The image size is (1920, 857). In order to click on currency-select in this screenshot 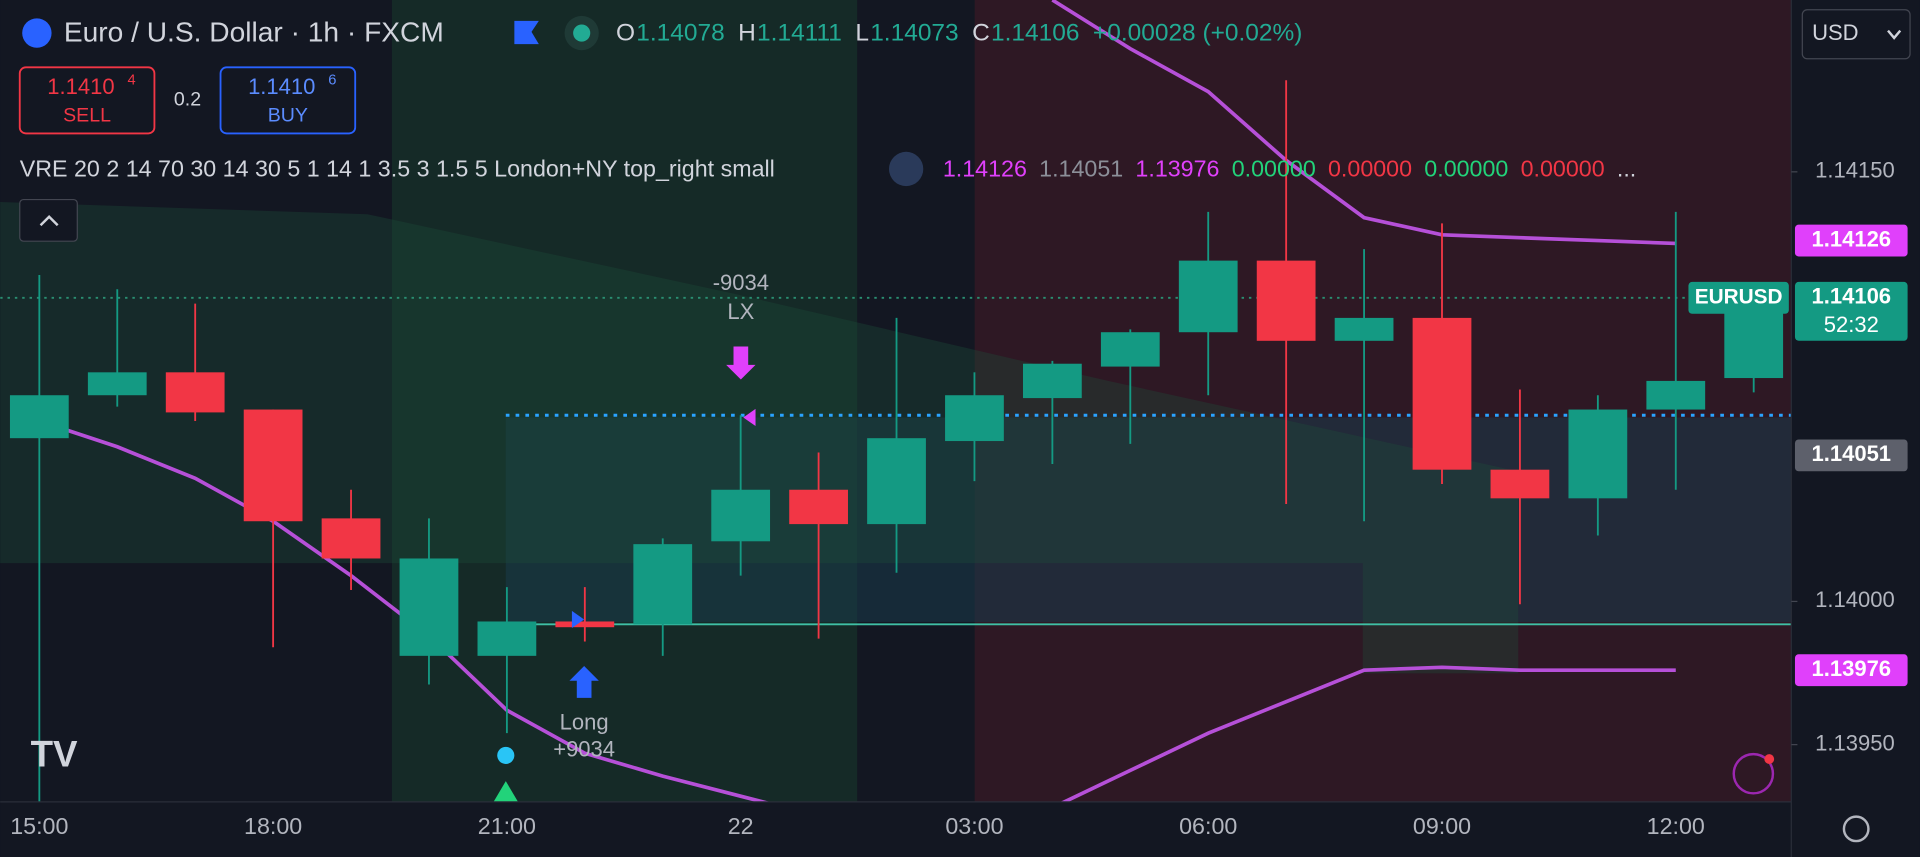, I will do `click(1856, 34)`.